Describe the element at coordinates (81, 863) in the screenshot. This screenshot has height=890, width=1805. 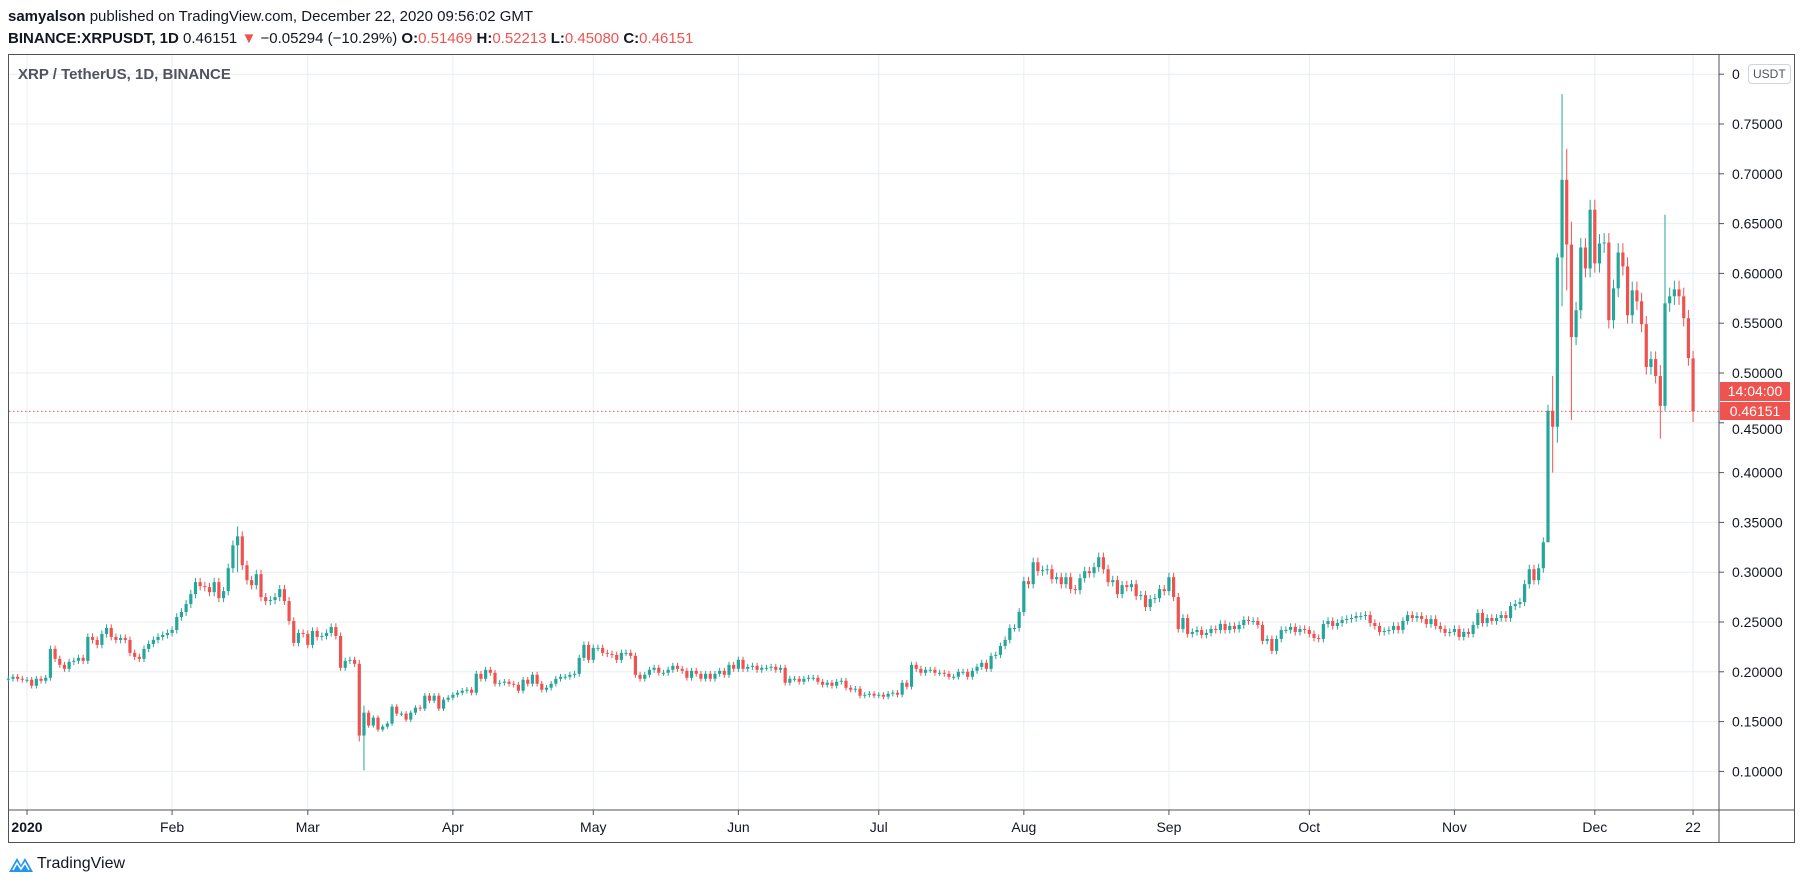
I see `brand-name: TradingView` at that location.